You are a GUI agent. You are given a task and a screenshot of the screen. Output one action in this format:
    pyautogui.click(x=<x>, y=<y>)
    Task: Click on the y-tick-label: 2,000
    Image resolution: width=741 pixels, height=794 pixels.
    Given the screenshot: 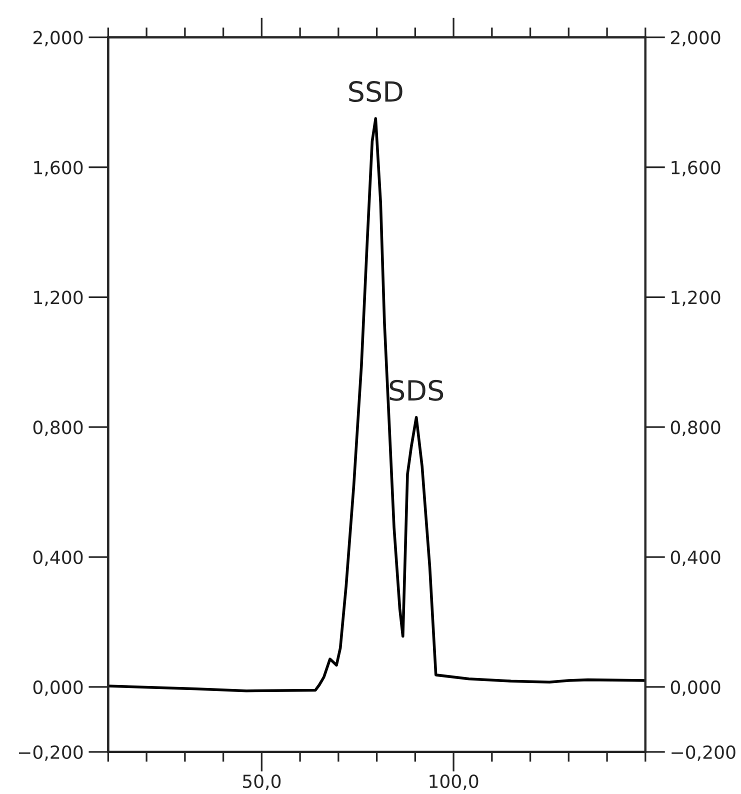 What is the action you would take?
    pyautogui.click(x=58, y=38)
    